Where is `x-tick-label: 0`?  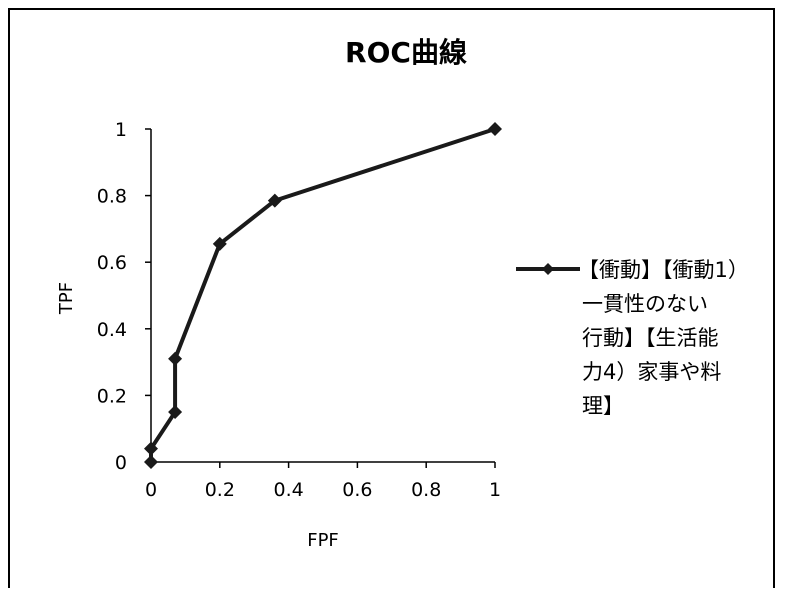 x-tick-label: 0 is located at coordinates (151, 490).